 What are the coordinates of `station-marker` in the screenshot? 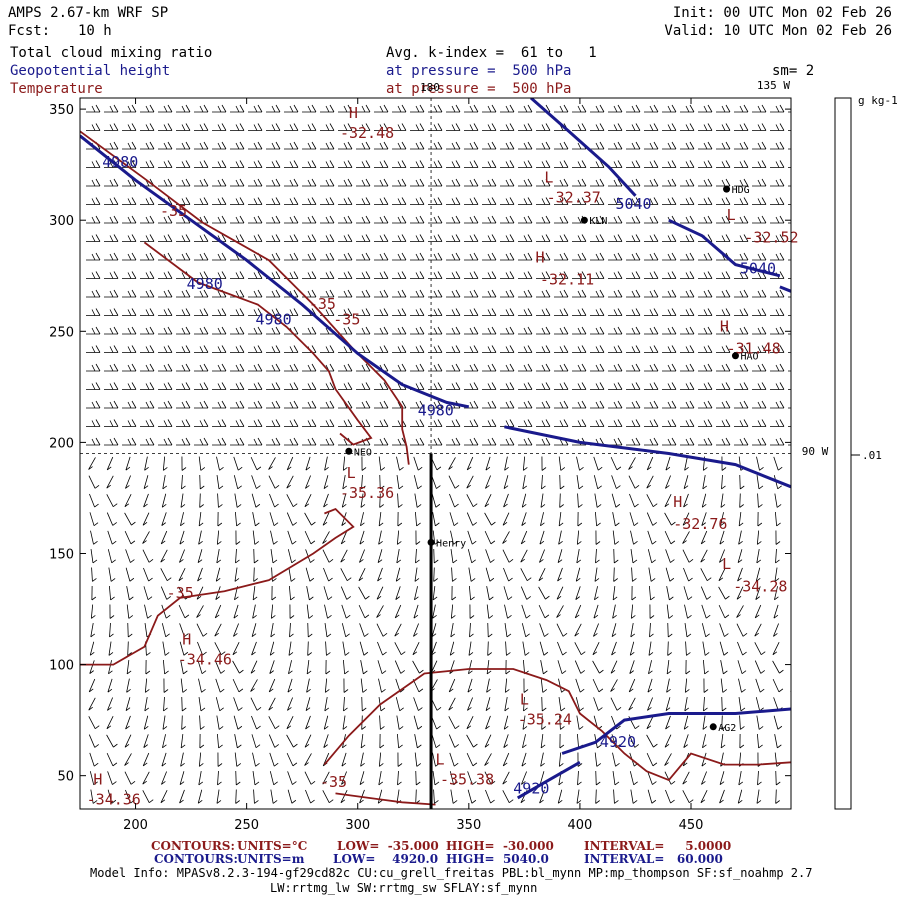 It's located at (584, 220).